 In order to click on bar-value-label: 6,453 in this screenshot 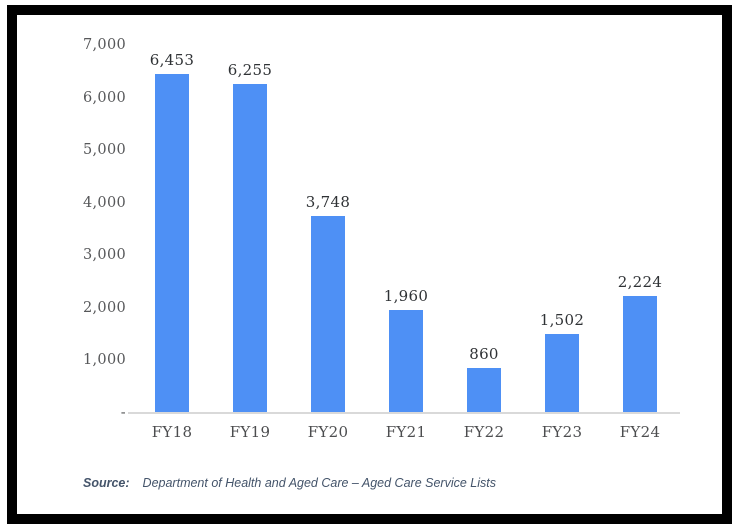, I will do `click(172, 59)`.